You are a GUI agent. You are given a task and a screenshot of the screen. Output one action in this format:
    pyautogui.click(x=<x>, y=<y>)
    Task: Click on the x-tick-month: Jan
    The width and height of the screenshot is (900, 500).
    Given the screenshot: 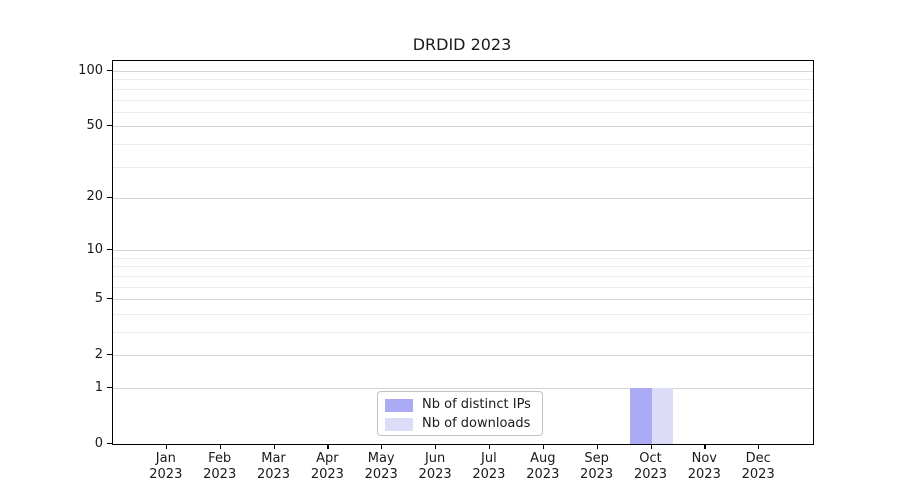 What is the action you would take?
    pyautogui.click(x=165, y=458)
    